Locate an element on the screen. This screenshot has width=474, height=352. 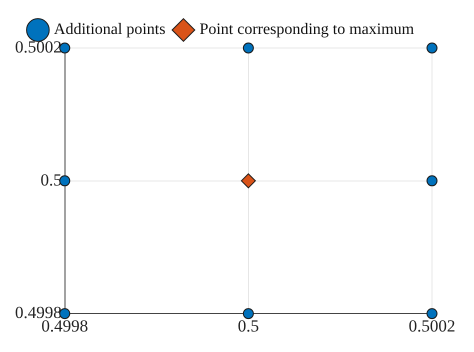
legend-label: Additional points is located at coordinates (110, 29).